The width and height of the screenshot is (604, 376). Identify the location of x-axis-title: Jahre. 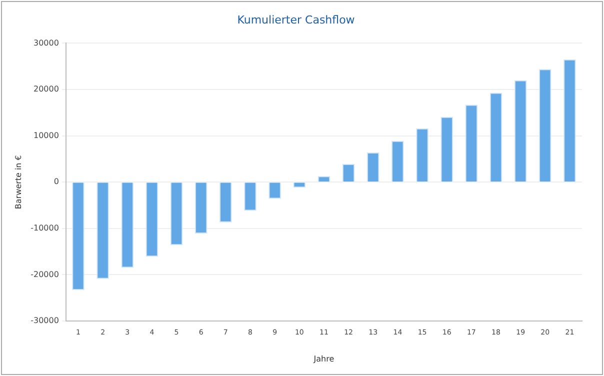
(323, 359).